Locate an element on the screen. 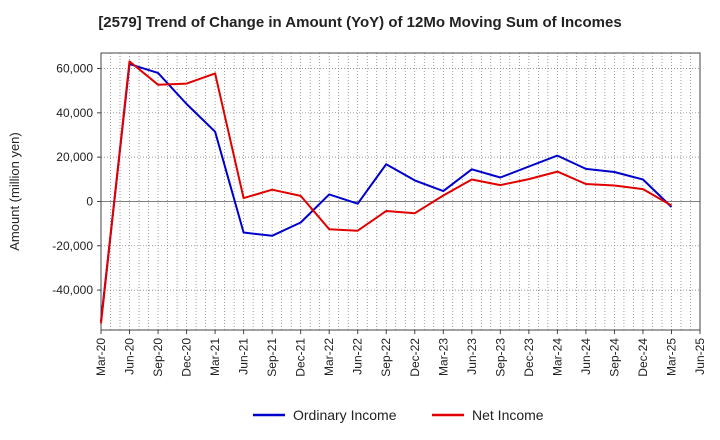 The image size is (720, 440). x-tick-label: Mar-20 is located at coordinates (101, 357).